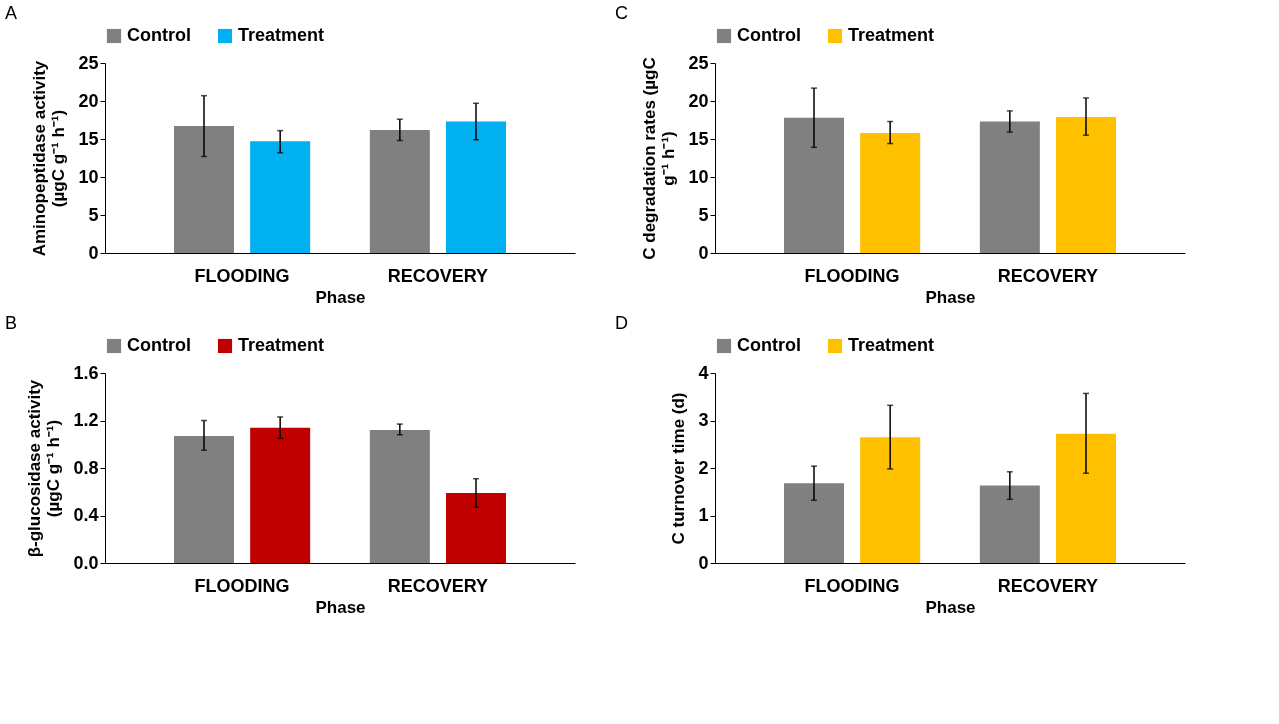 This screenshot has height=724, width=1279. What do you see at coordinates (703, 515) in the screenshot?
I see `y-tick-label: 1` at bounding box center [703, 515].